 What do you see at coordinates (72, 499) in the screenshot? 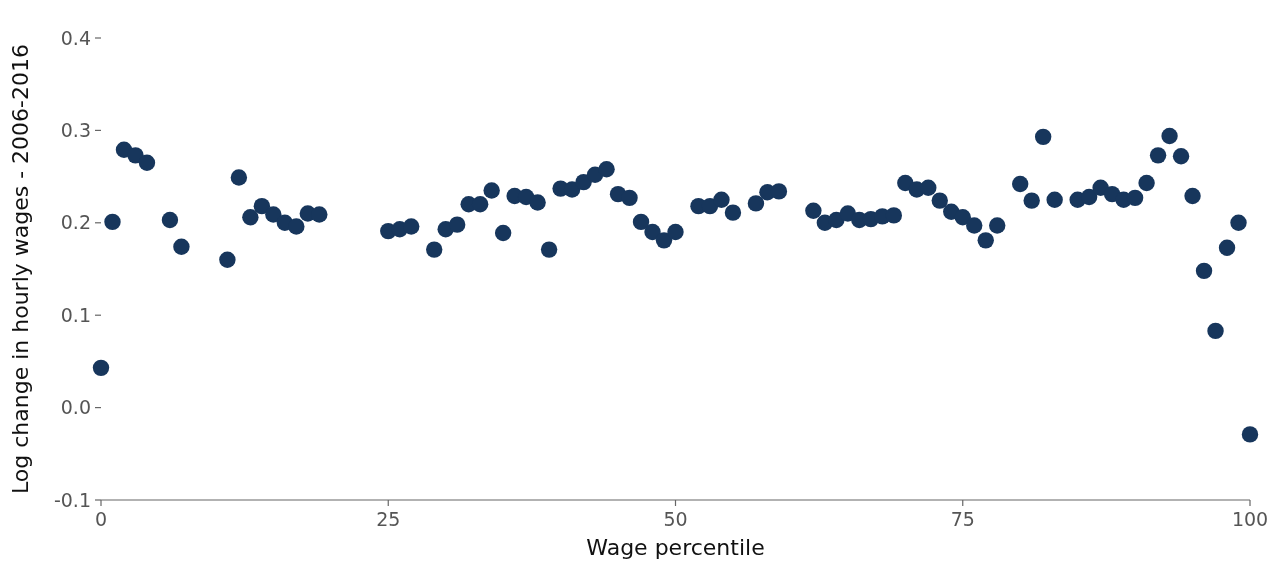
I see `y-tick-label: -0.1` at bounding box center [72, 499].